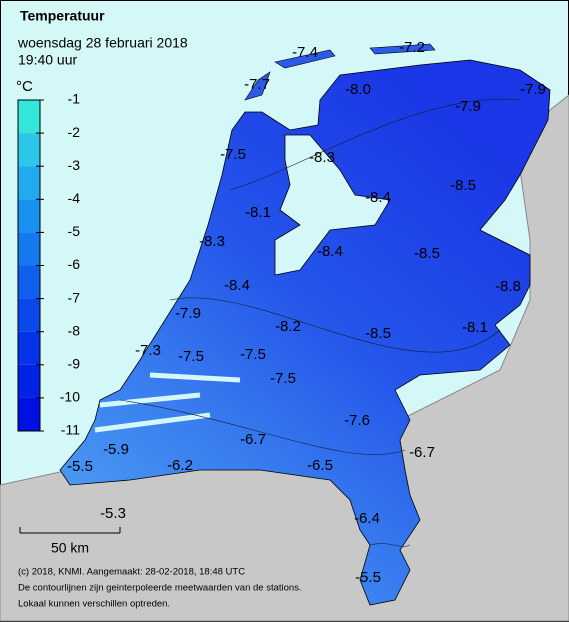 Image resolution: width=569 pixels, height=622 pixels. What do you see at coordinates (74, 231) in the screenshot?
I see `legend-label: -5` at bounding box center [74, 231].